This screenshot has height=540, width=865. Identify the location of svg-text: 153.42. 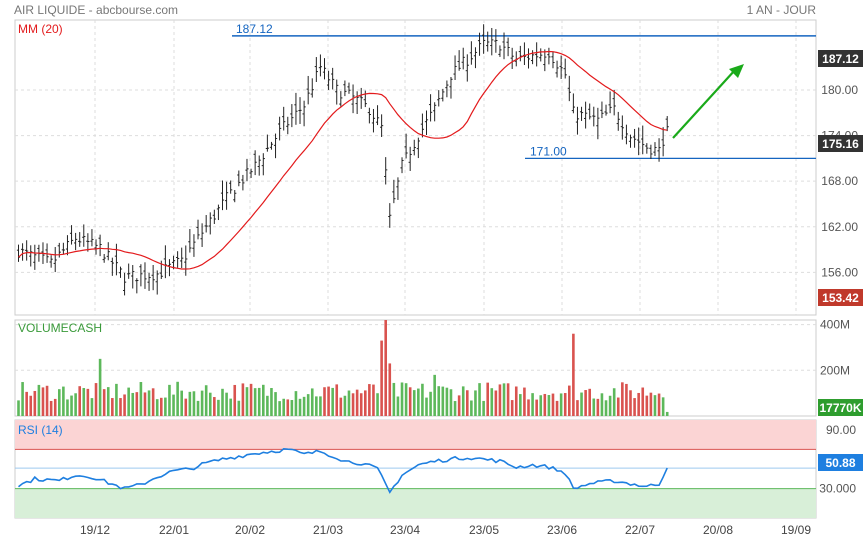
(840, 298).